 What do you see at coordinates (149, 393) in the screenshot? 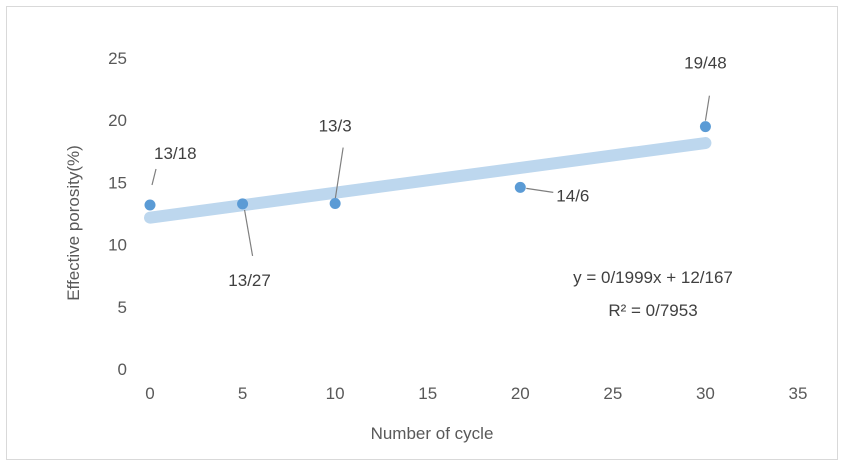
I see `x-tick-label: 0` at bounding box center [149, 393].